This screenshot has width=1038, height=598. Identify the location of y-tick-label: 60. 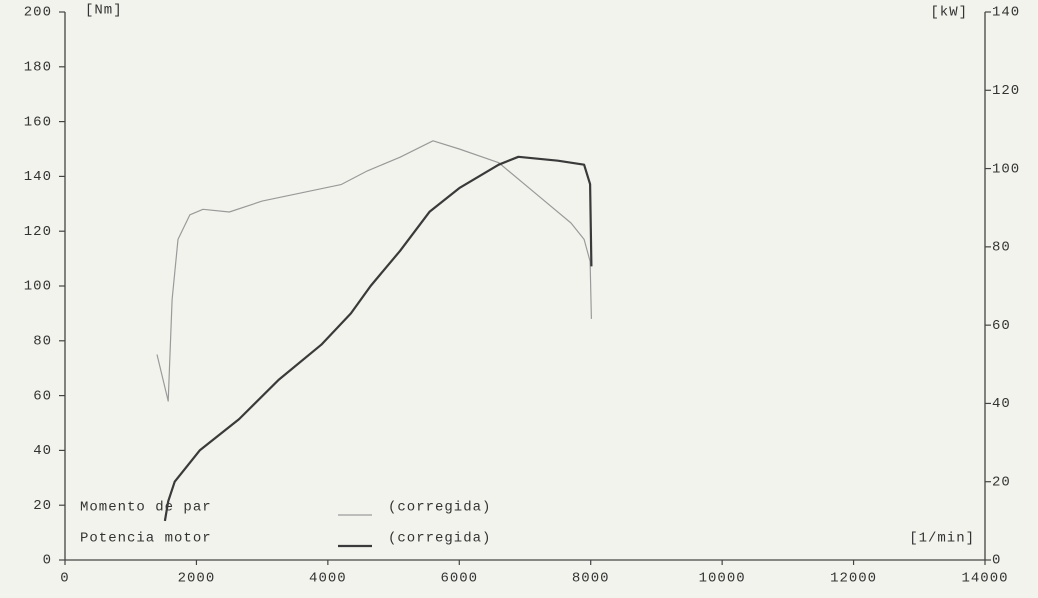
(42, 396).